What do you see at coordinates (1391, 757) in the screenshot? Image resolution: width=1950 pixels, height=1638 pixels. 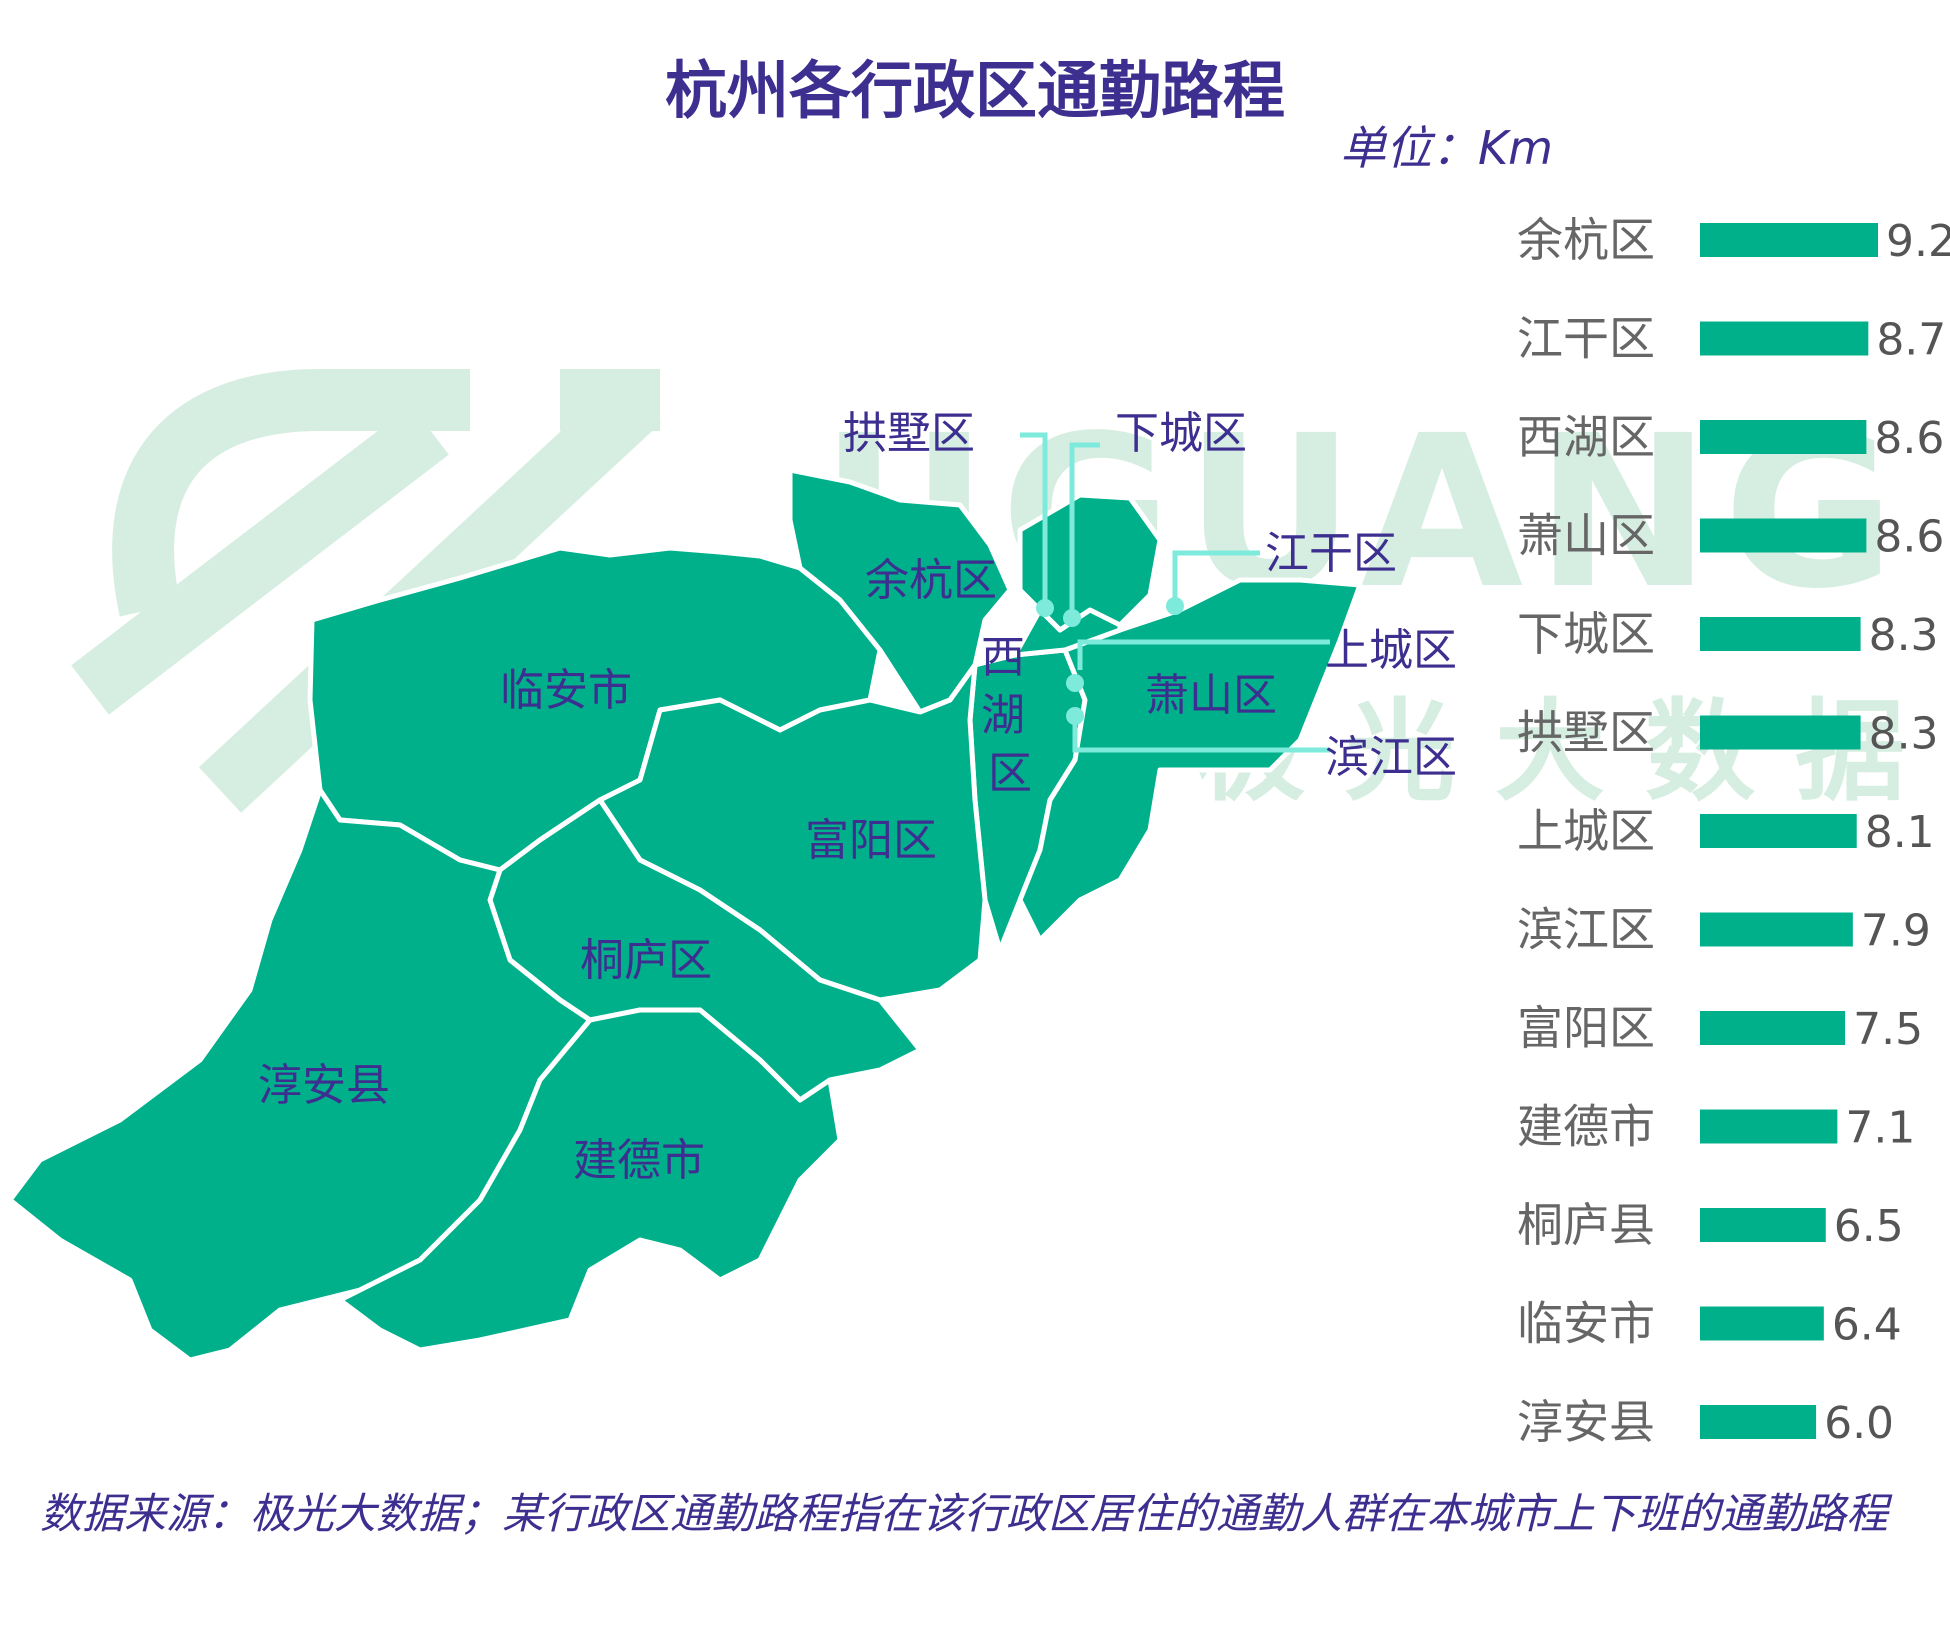 I see `map-label-binjiang: 滨江区` at bounding box center [1391, 757].